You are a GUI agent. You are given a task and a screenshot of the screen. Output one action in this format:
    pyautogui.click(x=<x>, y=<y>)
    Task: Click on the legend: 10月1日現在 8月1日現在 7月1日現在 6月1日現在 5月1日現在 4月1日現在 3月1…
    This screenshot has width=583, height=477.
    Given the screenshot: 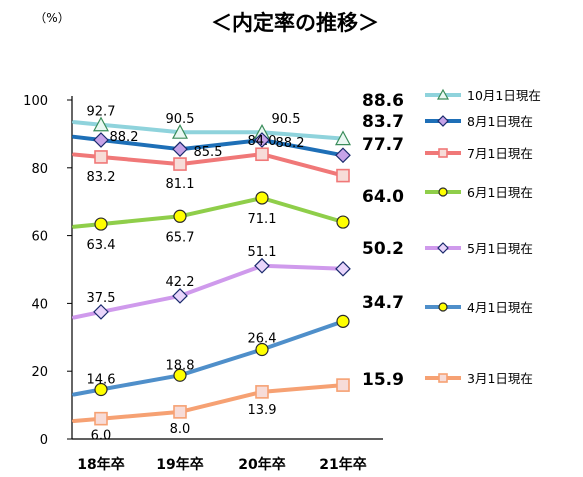 What is the action you would take?
    pyautogui.click(x=483, y=237)
    